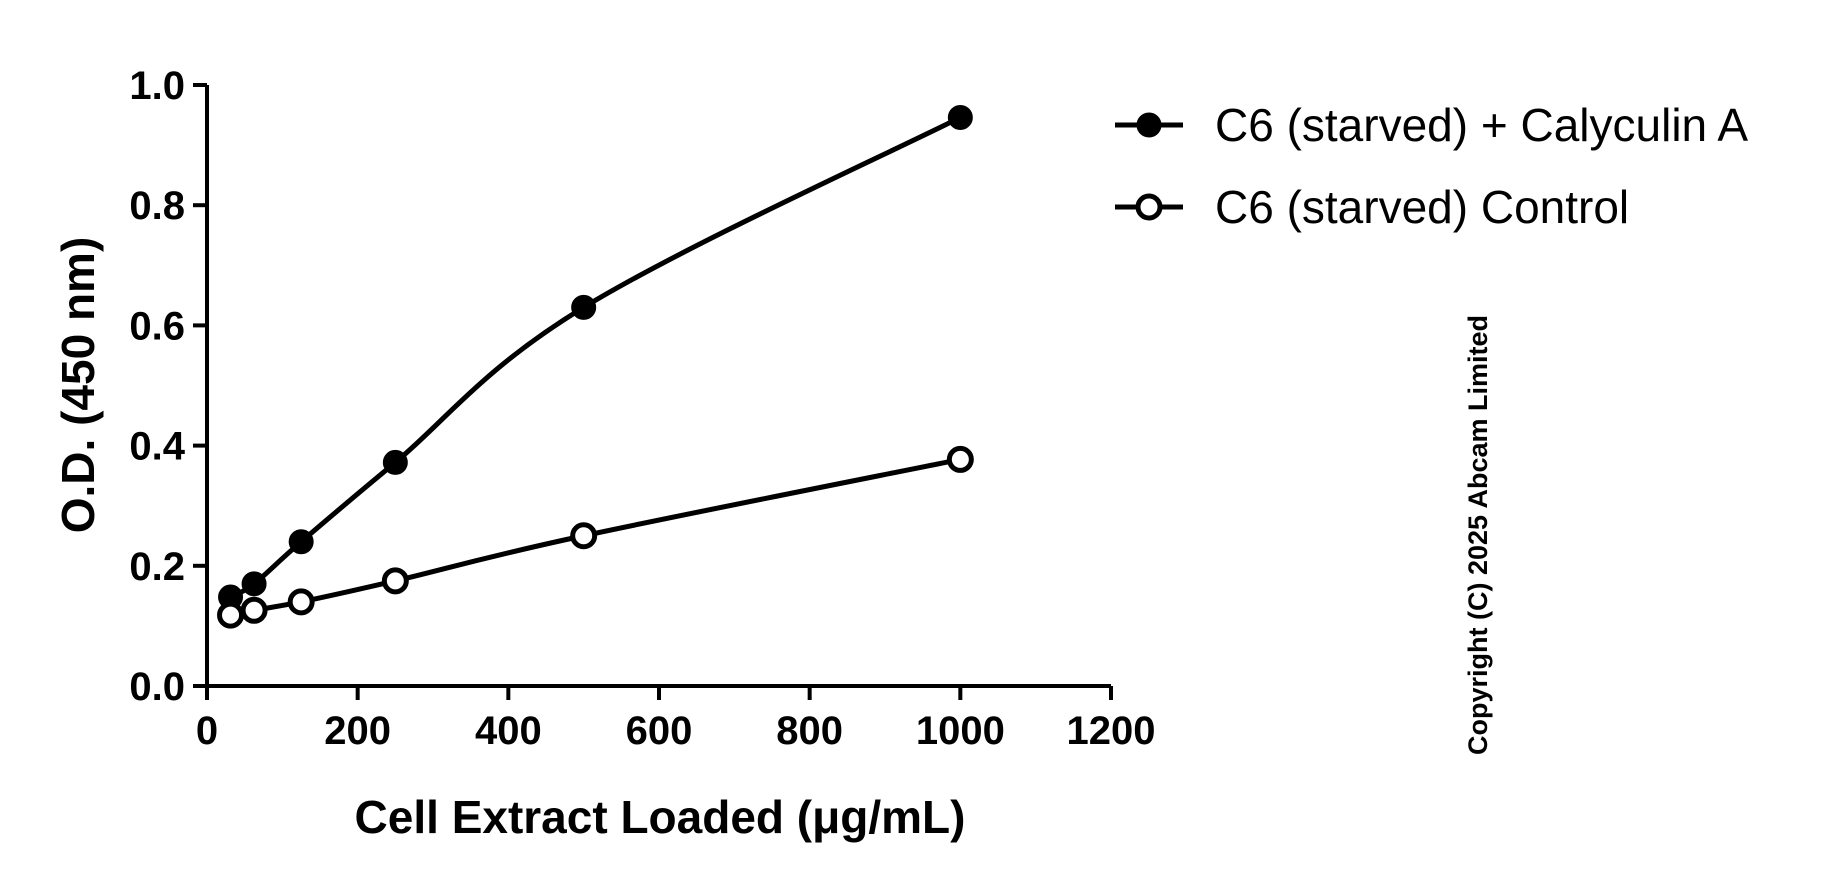  What do you see at coordinates (157, 567) in the screenshot?
I see `y-tick-label: 0.2` at bounding box center [157, 567].